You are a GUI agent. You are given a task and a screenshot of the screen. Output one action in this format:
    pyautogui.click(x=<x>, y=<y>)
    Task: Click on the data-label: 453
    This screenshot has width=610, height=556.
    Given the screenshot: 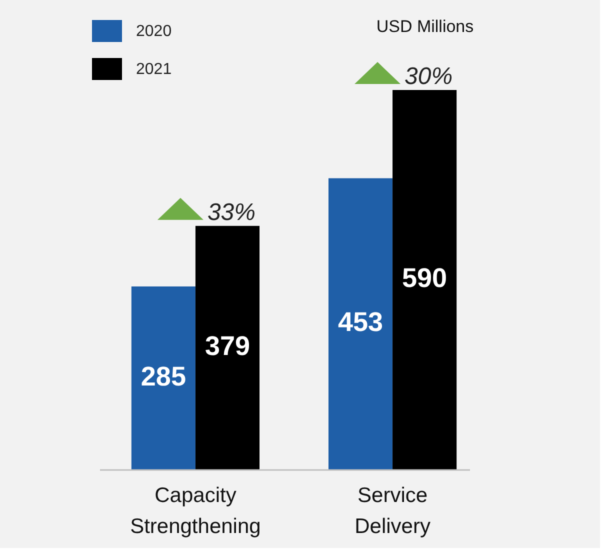 What is the action you would take?
    pyautogui.click(x=361, y=322)
    